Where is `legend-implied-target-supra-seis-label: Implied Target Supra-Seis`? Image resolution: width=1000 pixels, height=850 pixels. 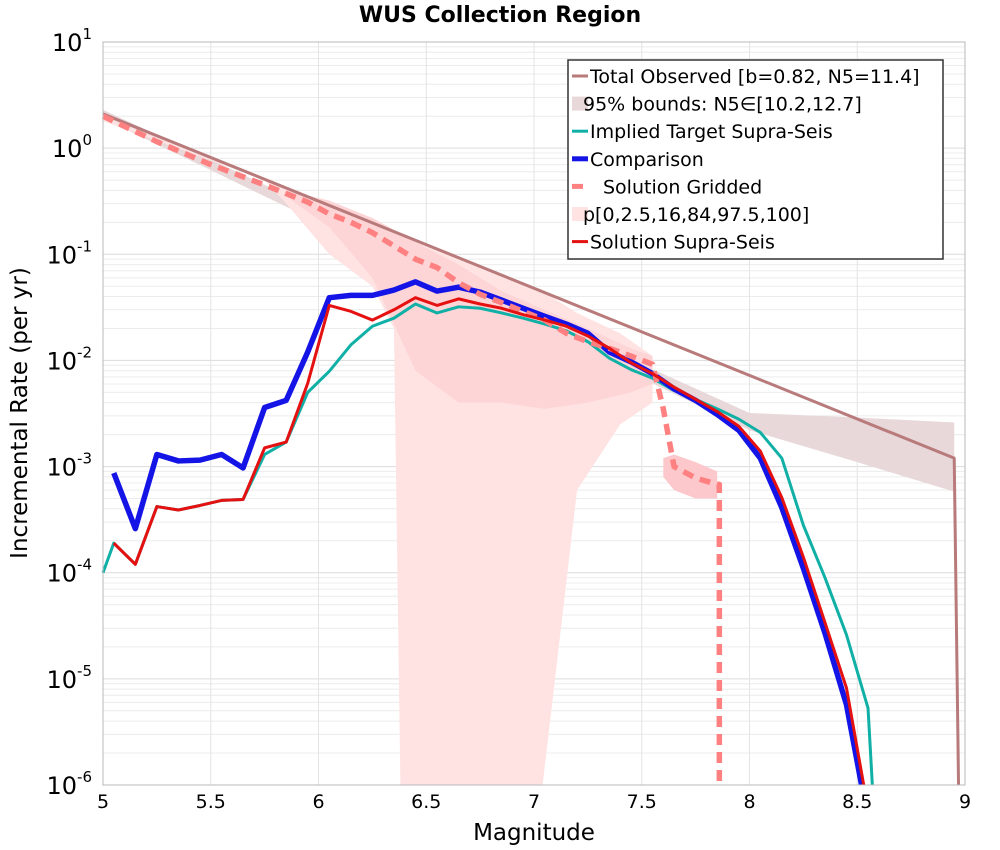 legend-implied-target-supra-seis-label: Implied Target Supra-Seis is located at coordinates (711, 132).